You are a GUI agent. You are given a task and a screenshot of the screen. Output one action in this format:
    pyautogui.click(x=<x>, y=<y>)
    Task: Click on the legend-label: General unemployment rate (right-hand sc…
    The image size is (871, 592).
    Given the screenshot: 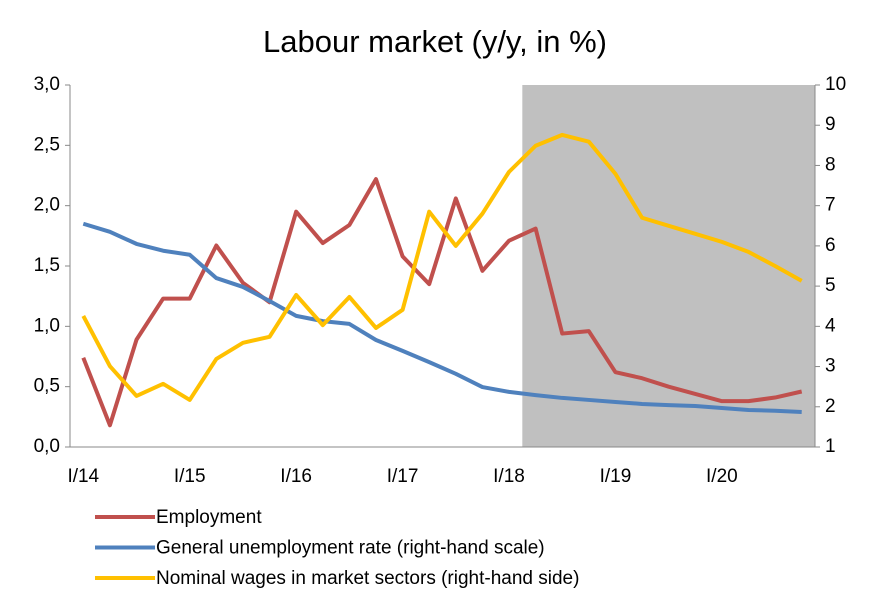 What is the action you would take?
    pyautogui.click(x=350, y=548)
    